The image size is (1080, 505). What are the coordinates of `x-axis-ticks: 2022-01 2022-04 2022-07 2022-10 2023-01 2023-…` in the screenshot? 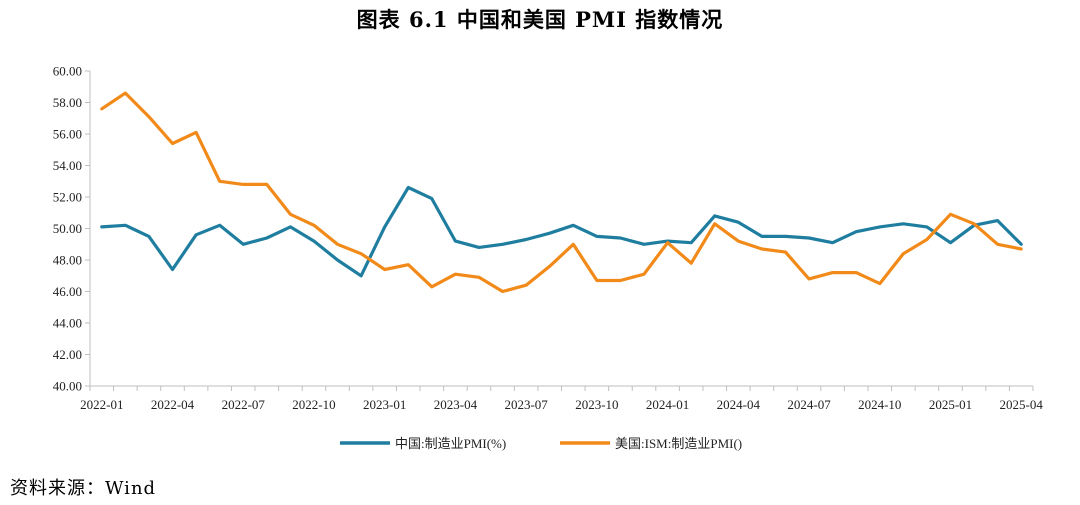 It's located at (561, 399).